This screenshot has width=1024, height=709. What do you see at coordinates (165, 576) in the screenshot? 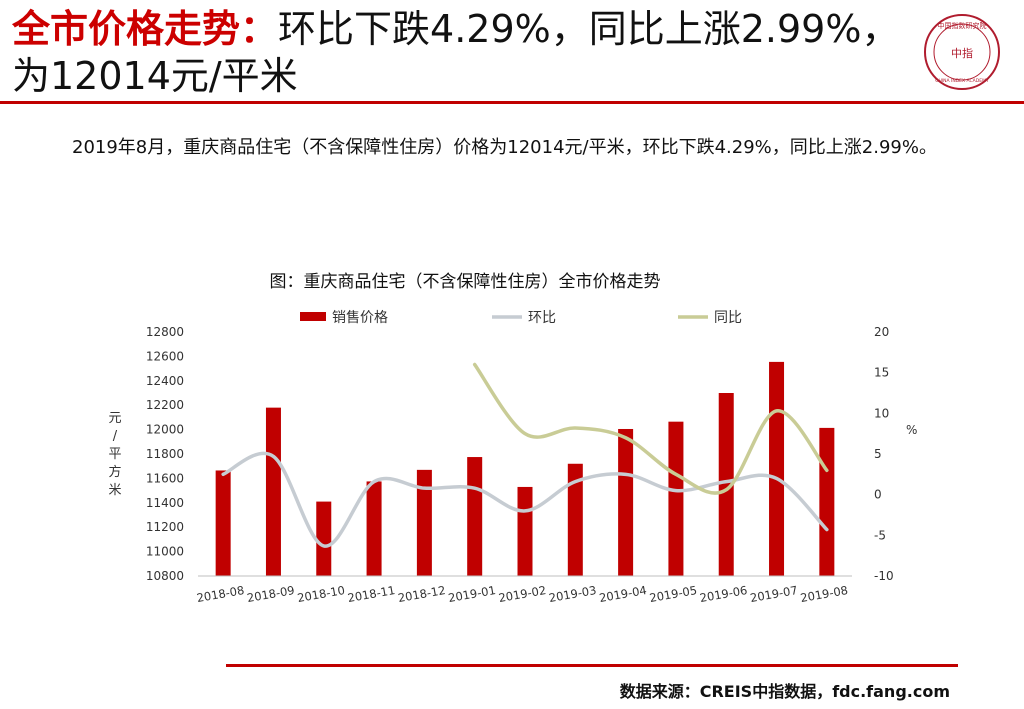
I see `y-tick-label: 10800` at bounding box center [165, 576].